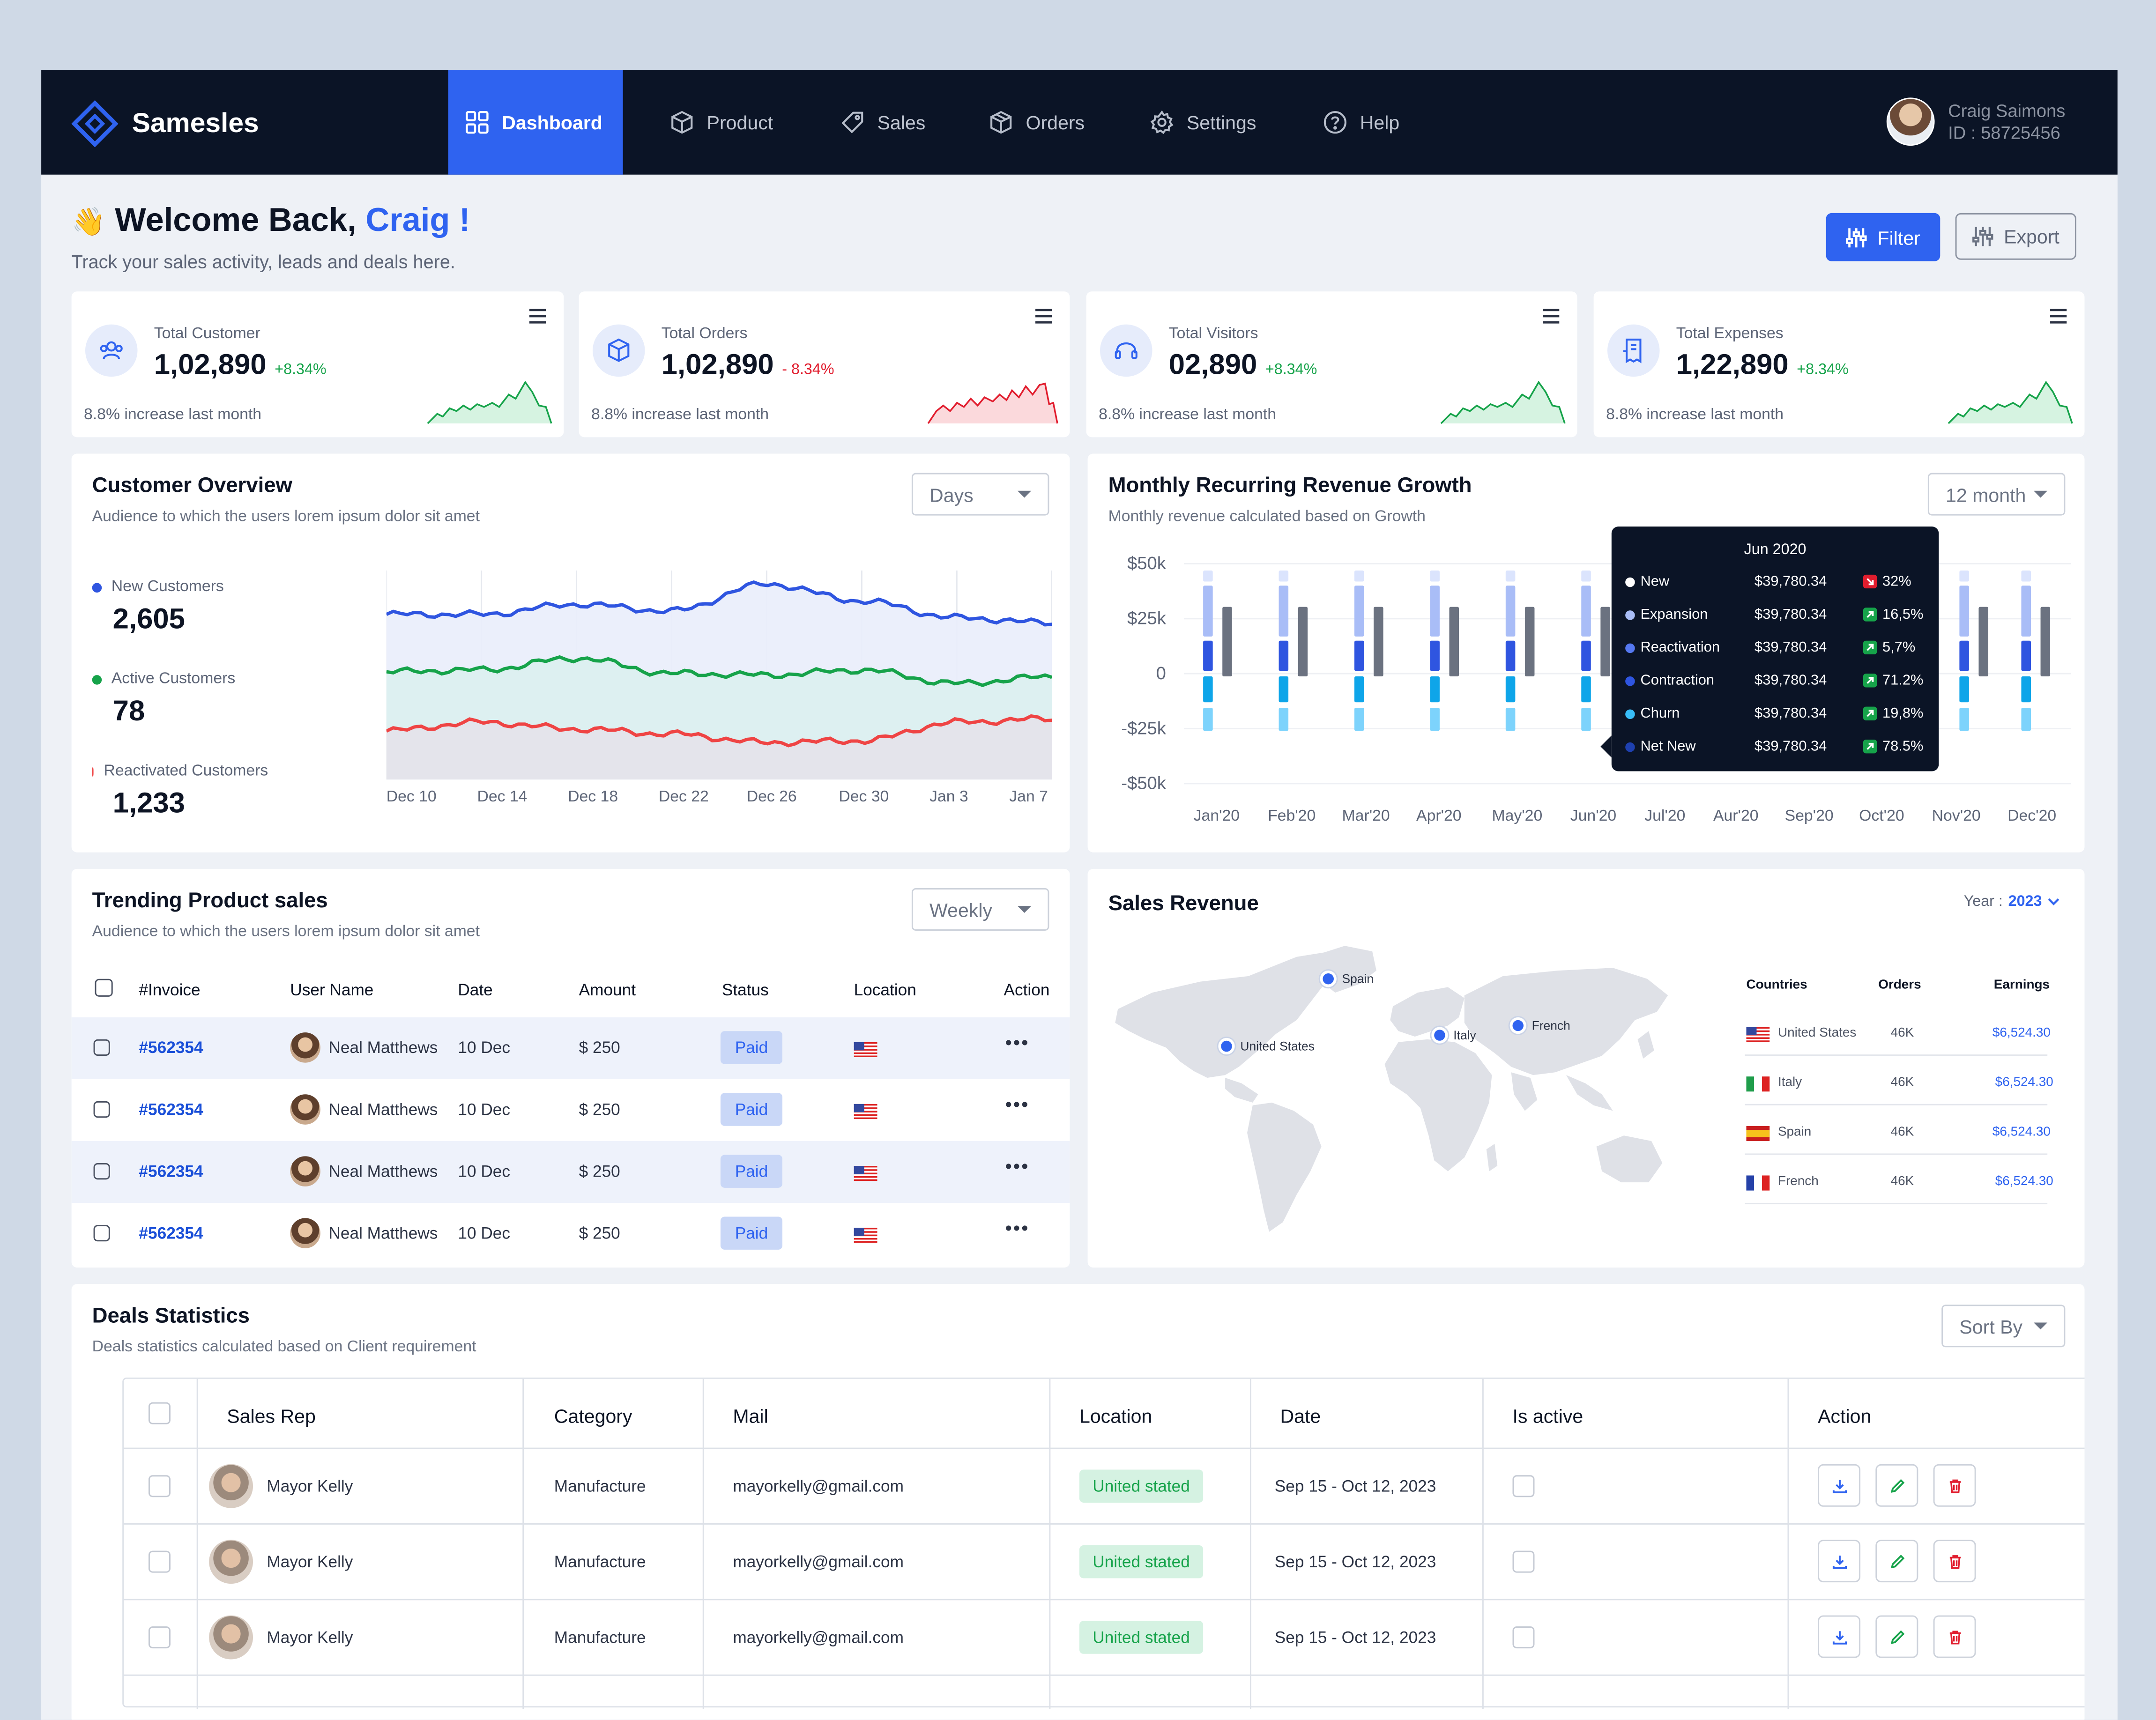 This screenshot has width=2156, height=1720. I want to click on series-pct: 78.5%, so click(1903, 747).